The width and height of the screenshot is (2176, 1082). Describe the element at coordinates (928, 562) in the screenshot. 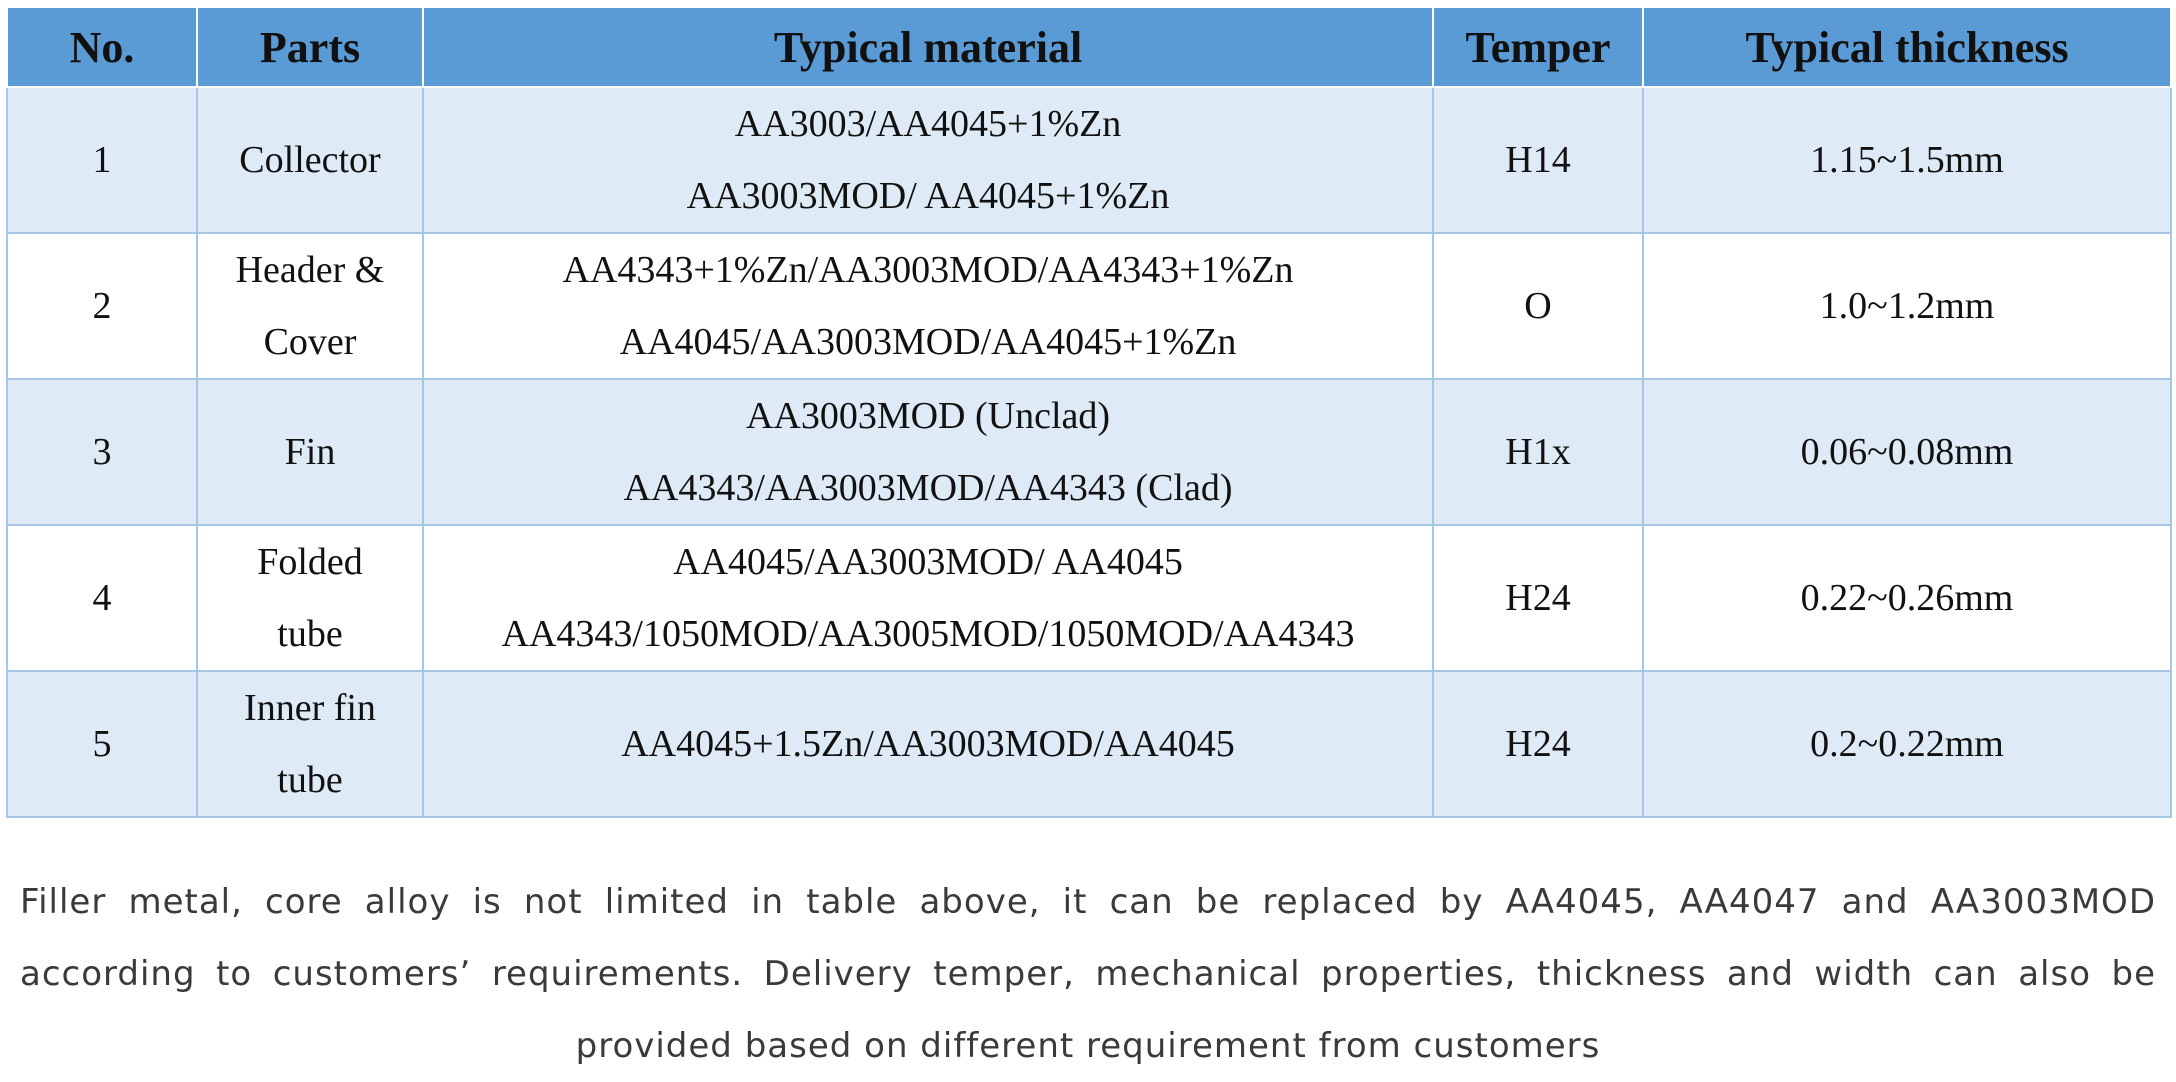

I see `material-line: AA4045/AA3003MOD/ AA4045` at that location.